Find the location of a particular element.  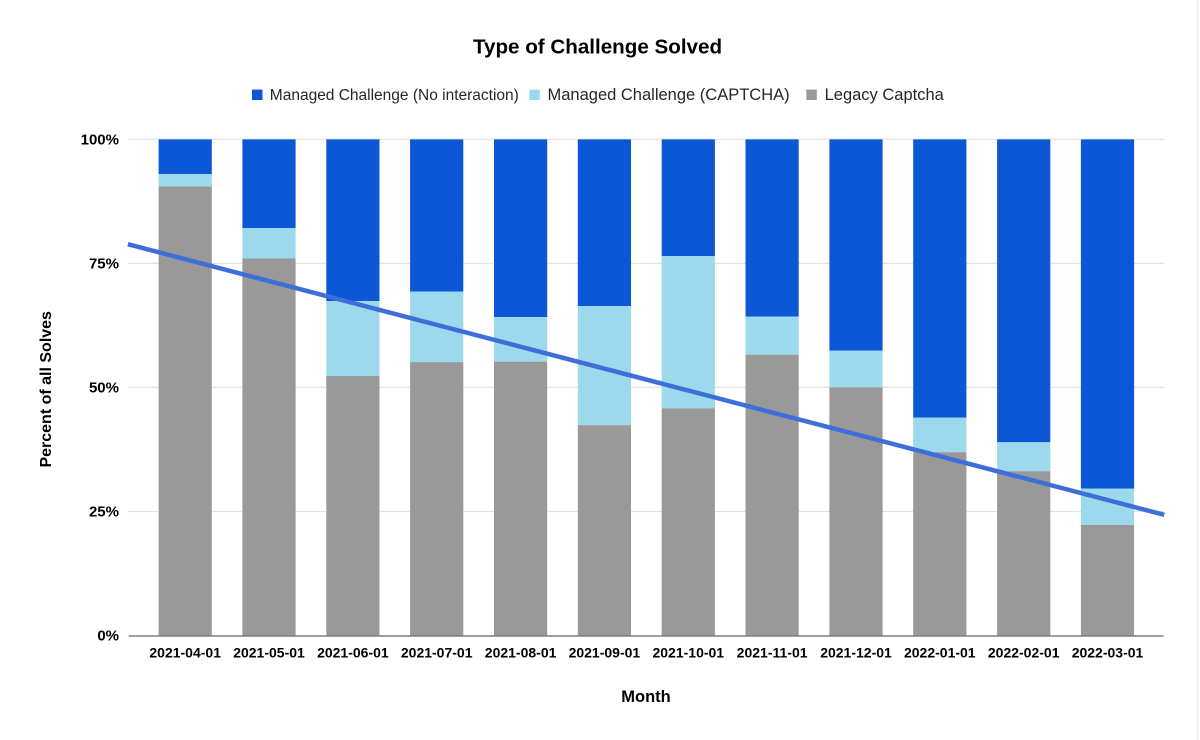

svg-text: 2021-04-01 is located at coordinates (185, 653).